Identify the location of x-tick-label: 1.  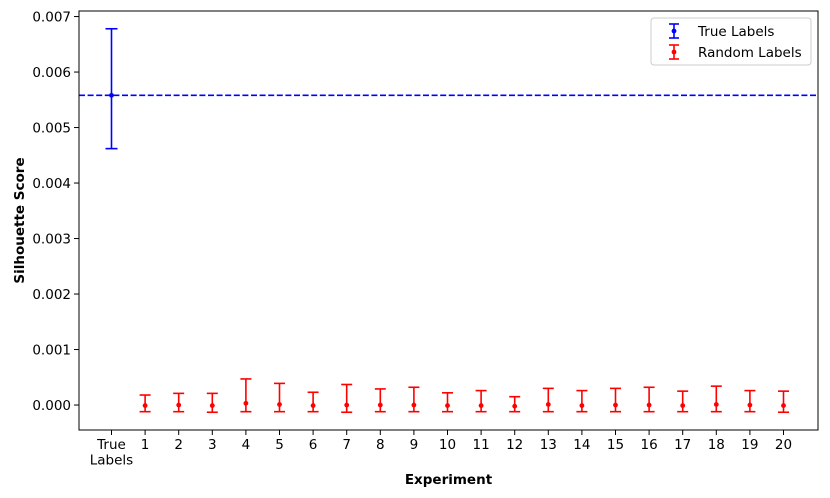
(145, 445).